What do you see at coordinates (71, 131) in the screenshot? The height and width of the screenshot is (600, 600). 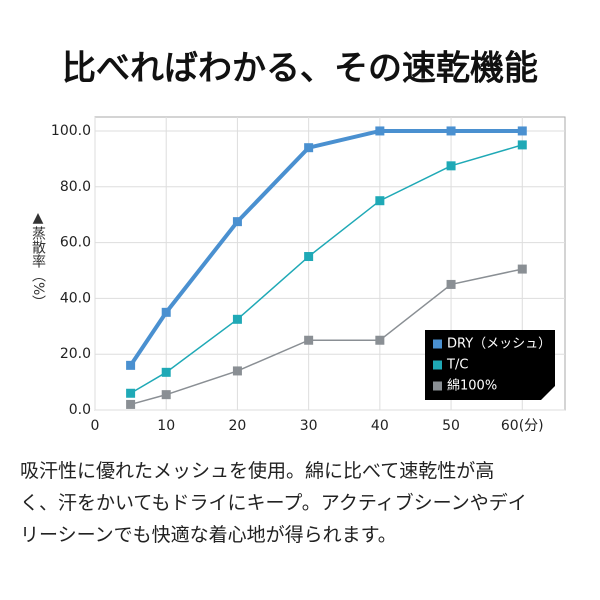 I see `y-tick-label: 100.0` at bounding box center [71, 131].